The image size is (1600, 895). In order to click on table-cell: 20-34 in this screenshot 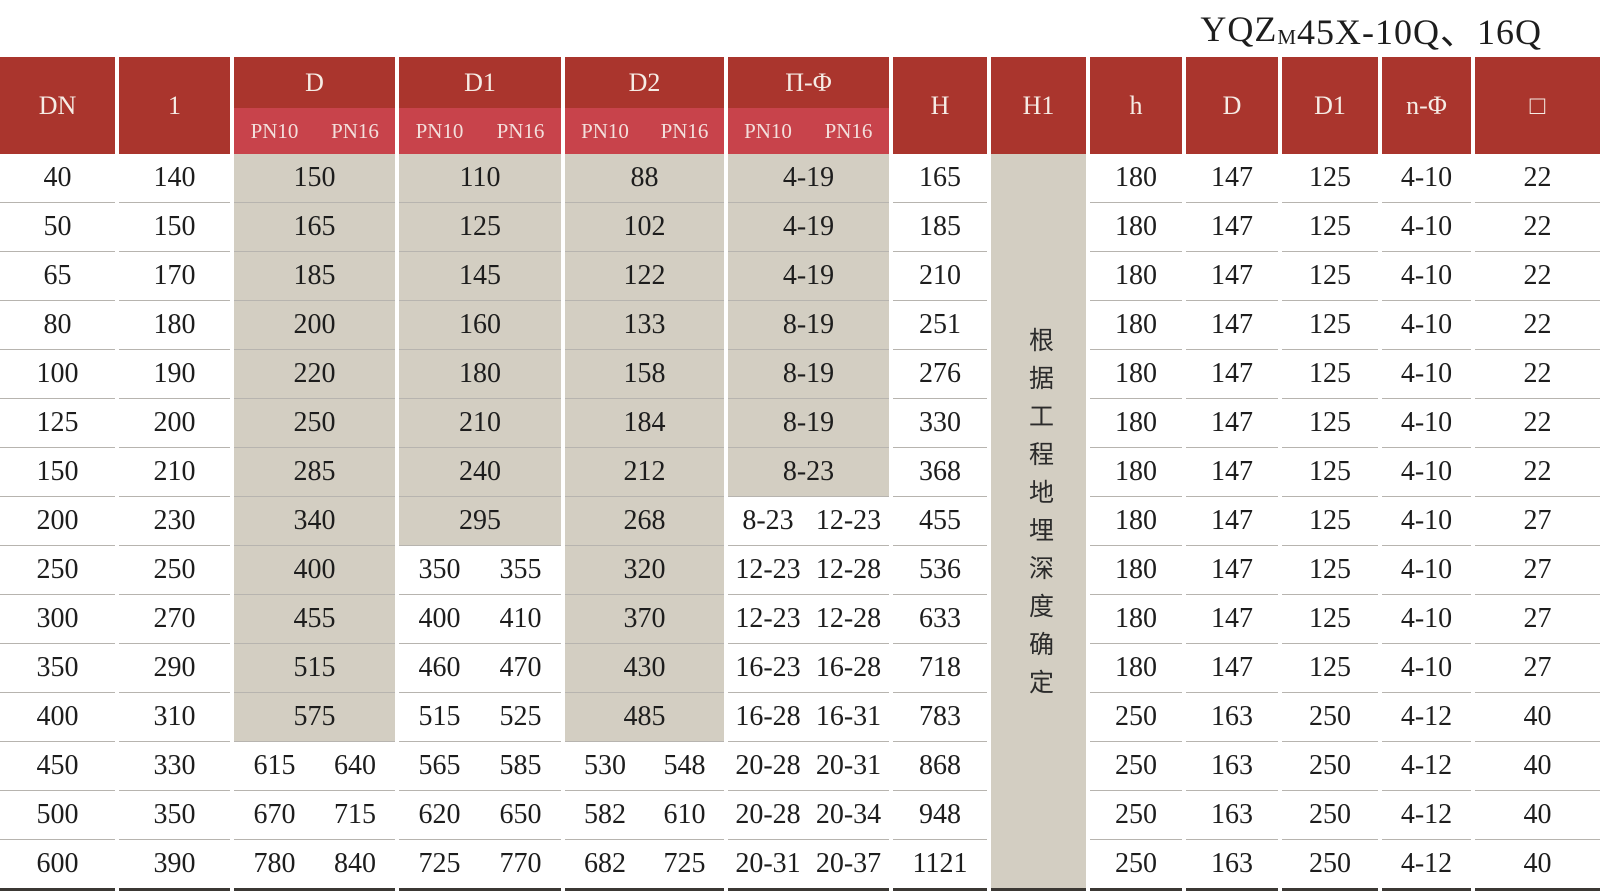, I will do `click(851, 815)`.